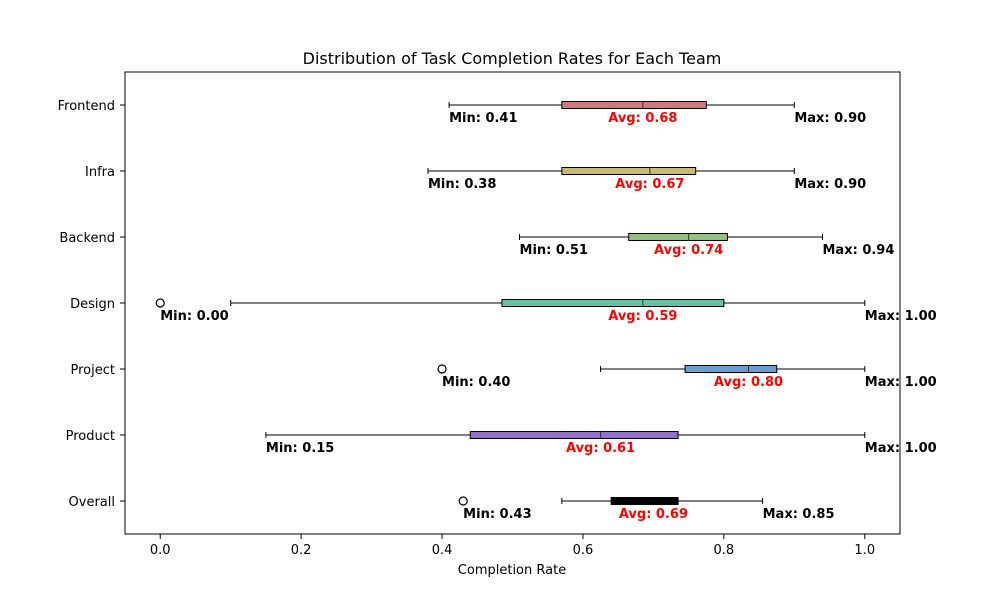 This screenshot has width=1000, height=600. I want to click on y-tick-label: Infra, so click(100, 172).